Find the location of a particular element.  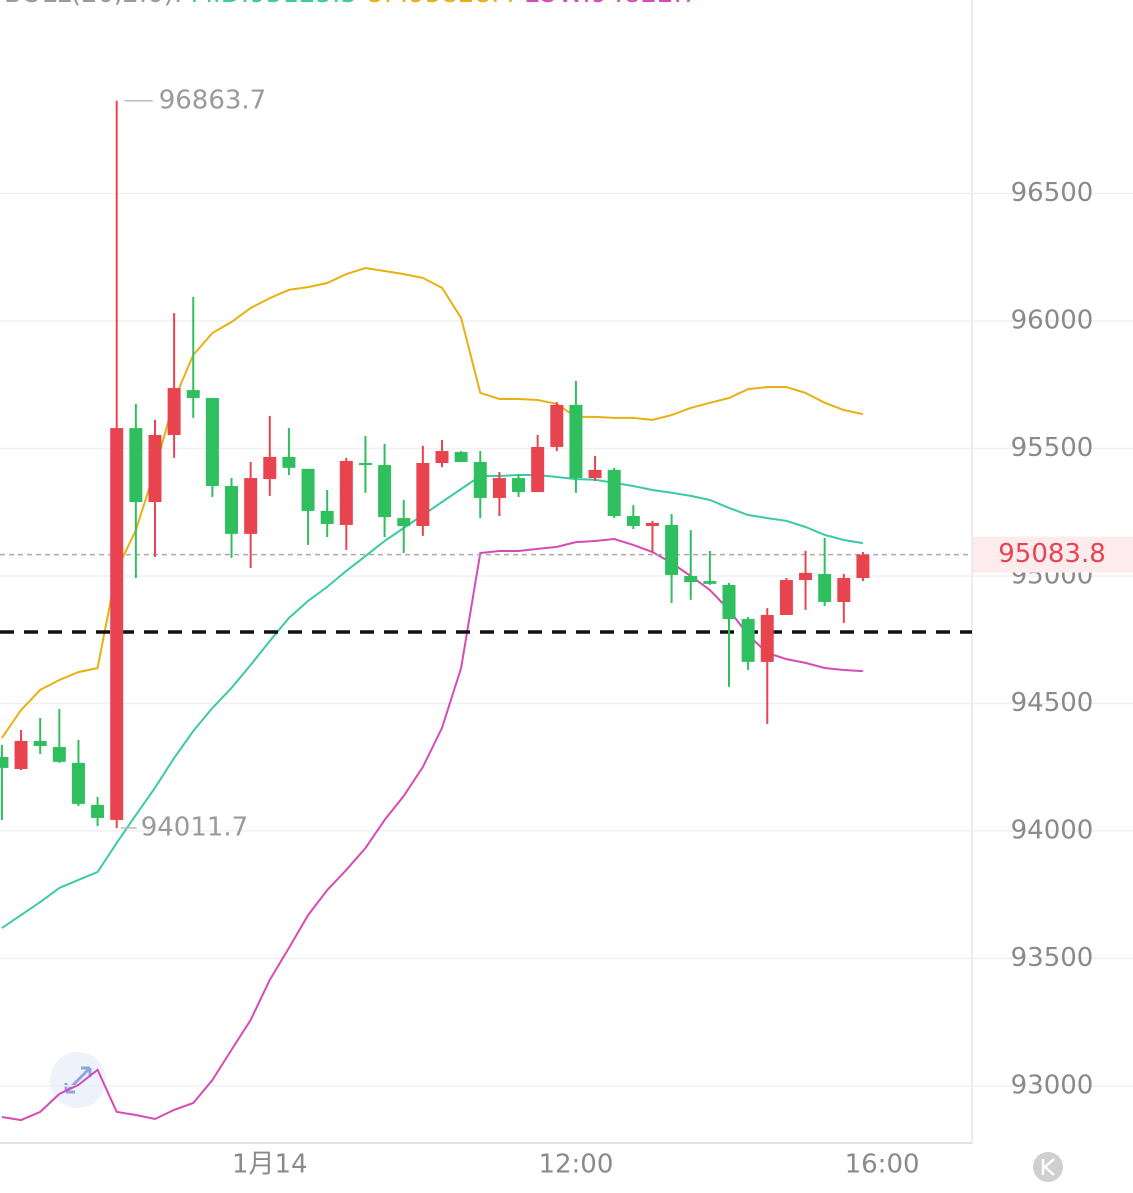

k-button-bg is located at coordinates (1048, 1167).